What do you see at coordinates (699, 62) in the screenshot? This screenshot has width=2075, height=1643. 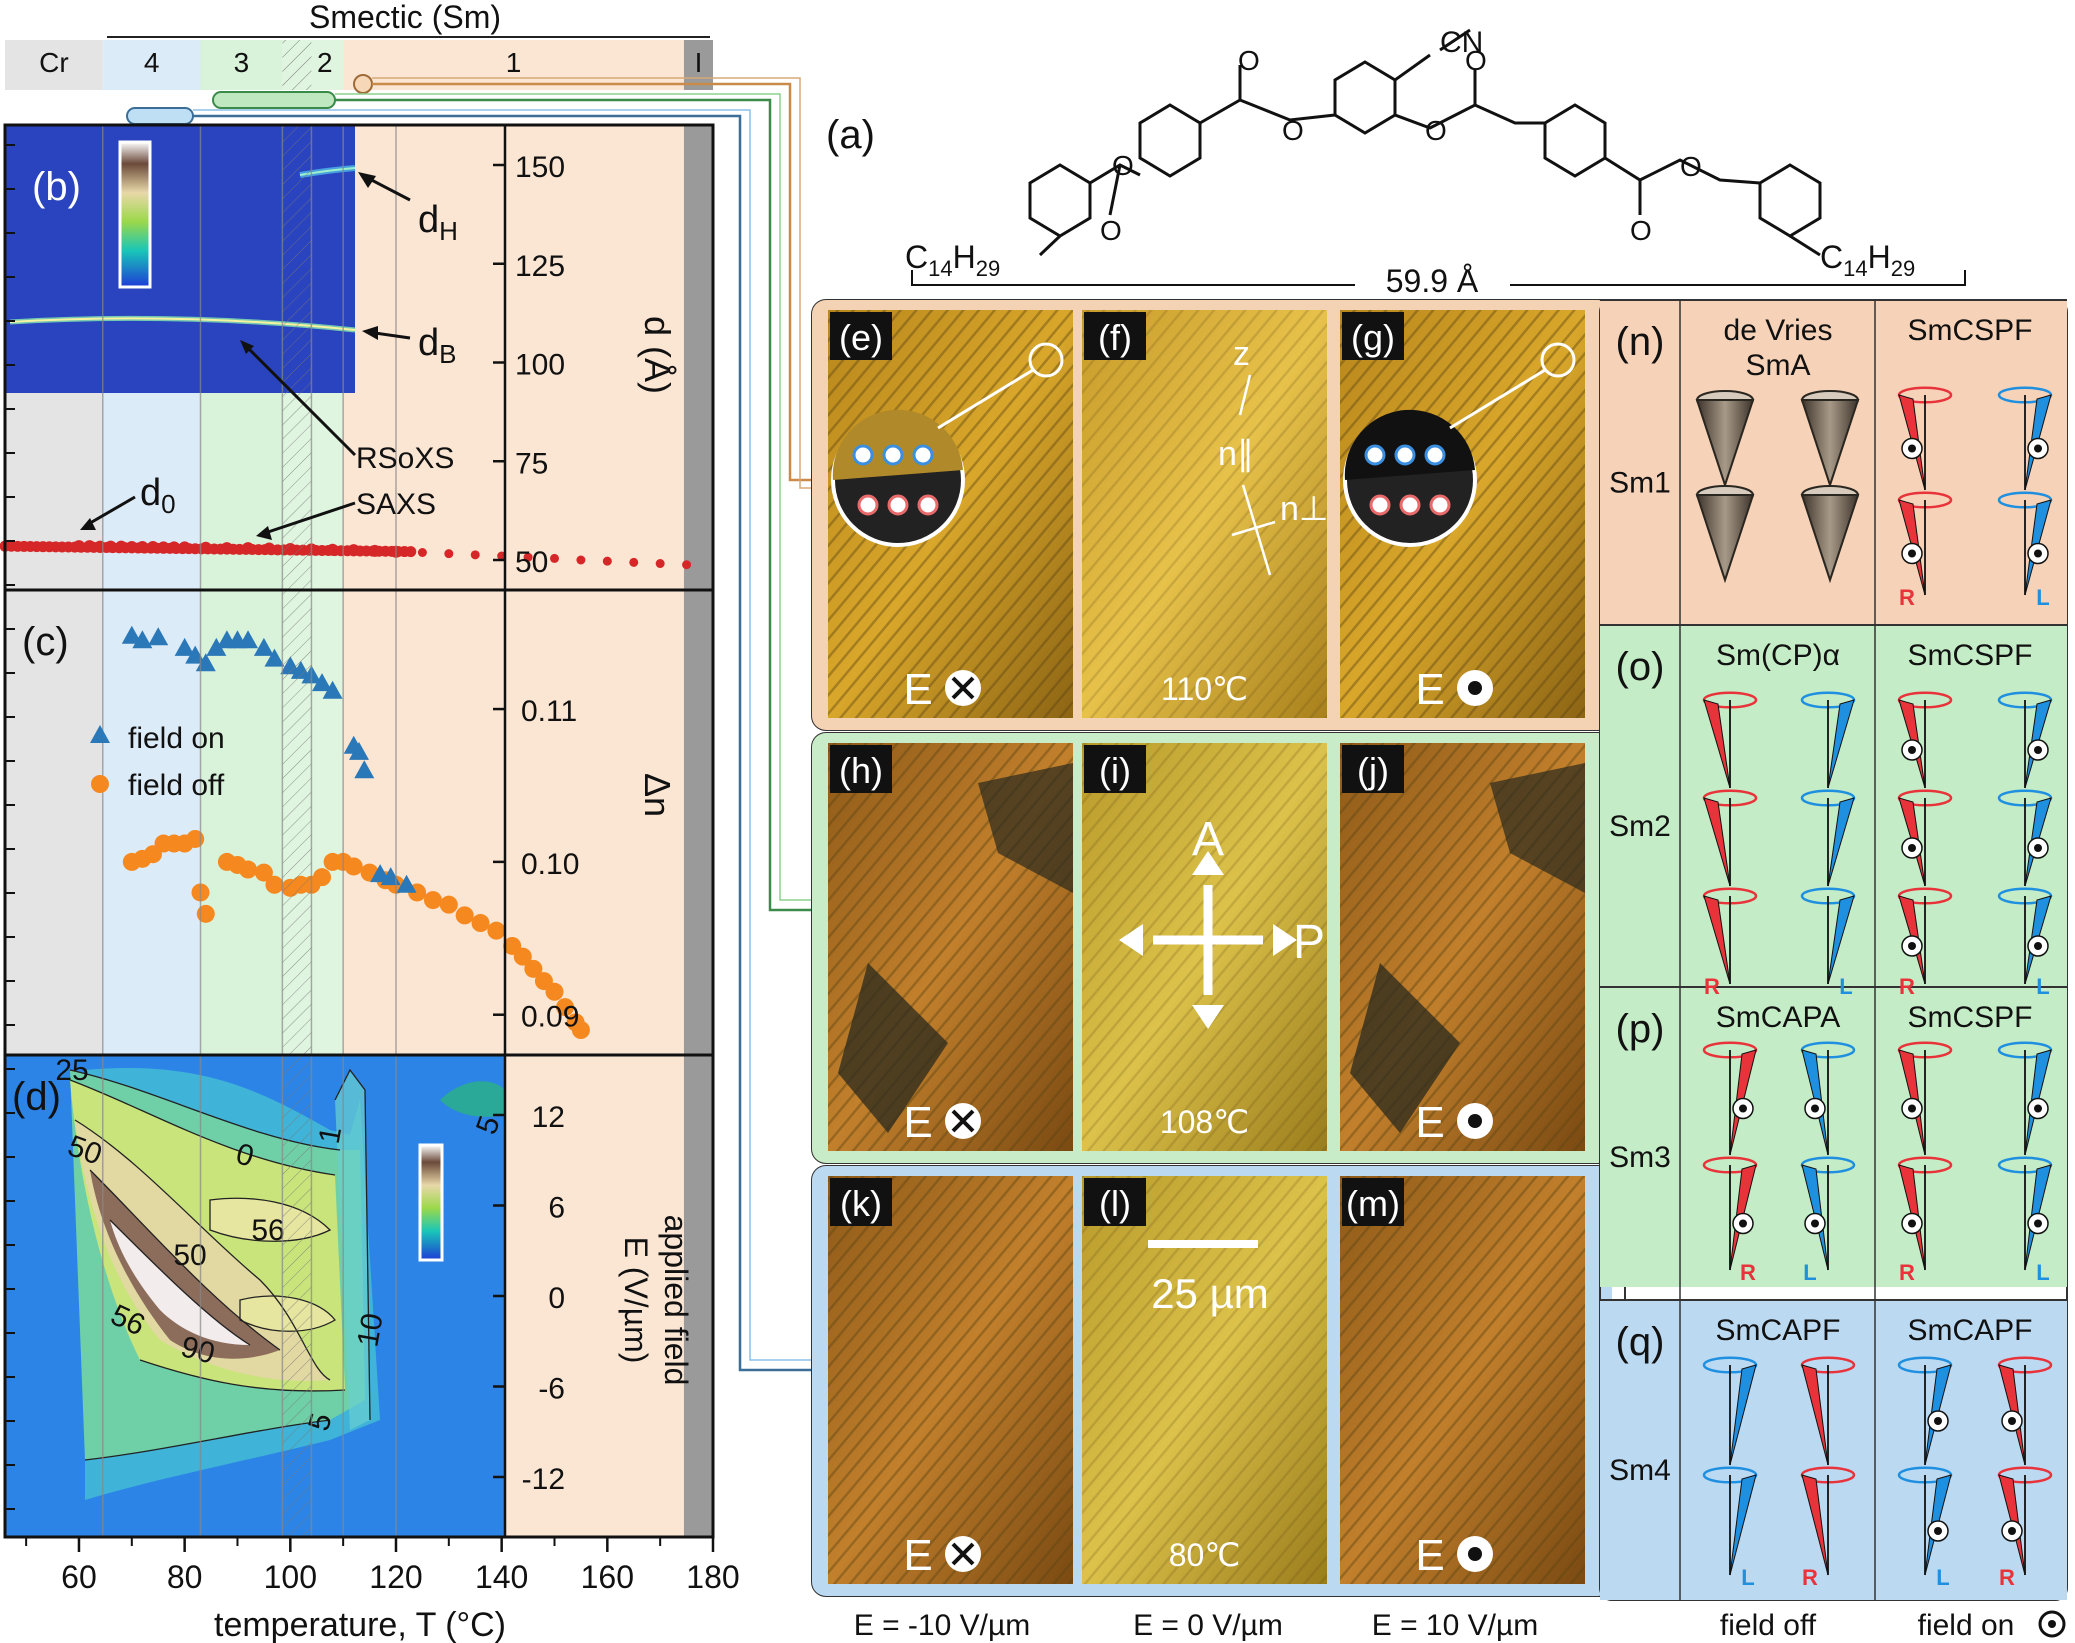 I see `phase-label-iso: I` at bounding box center [699, 62].